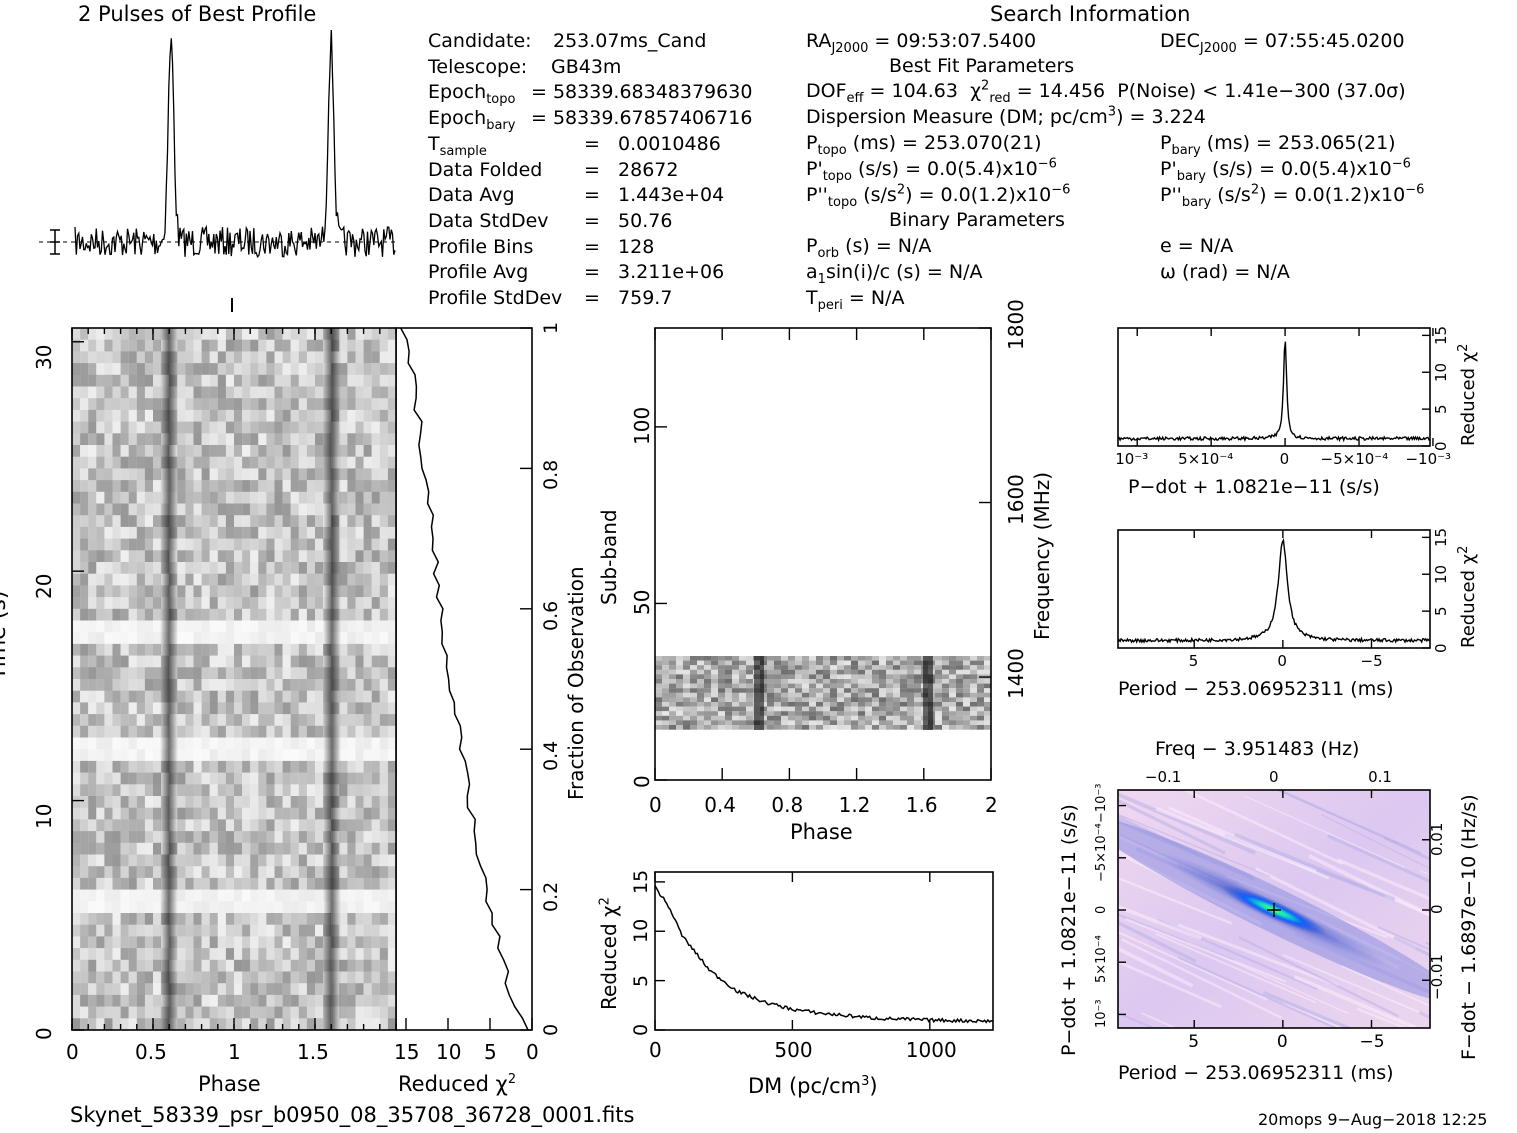 Image resolution: width=1517 pixels, height=1133 pixels. What do you see at coordinates (869, 248) in the screenshot?
I see `porb-field: Porb (s) = N/A` at bounding box center [869, 248].